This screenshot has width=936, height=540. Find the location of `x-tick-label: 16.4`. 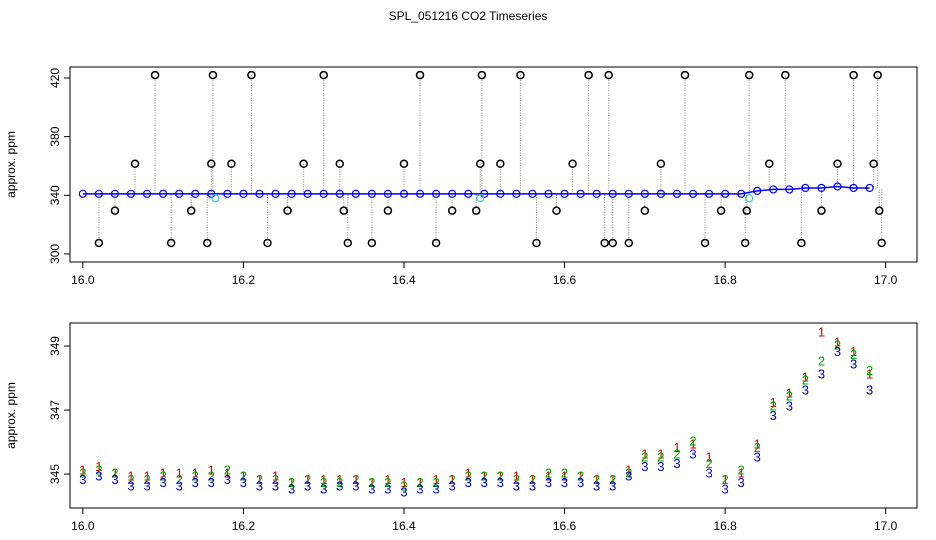

x-tick-label: 16.4 is located at coordinates (404, 526).